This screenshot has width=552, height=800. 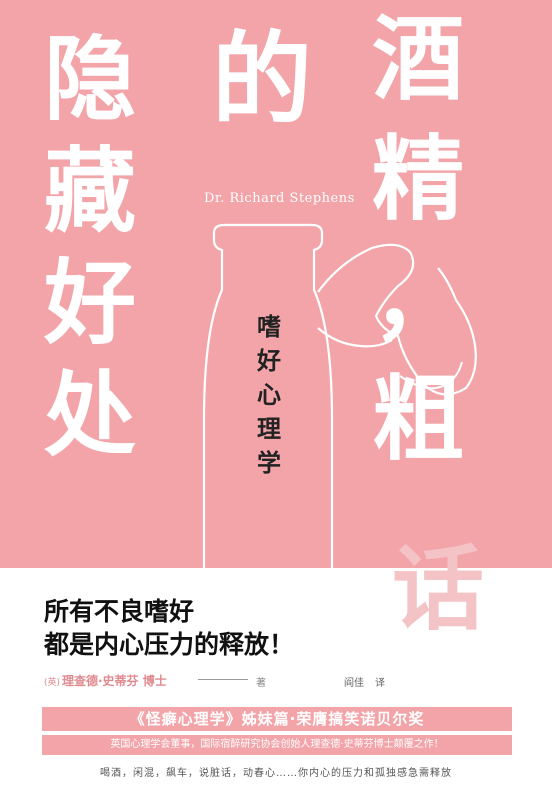 I want to click on hand-outline, so click(x=397, y=319).